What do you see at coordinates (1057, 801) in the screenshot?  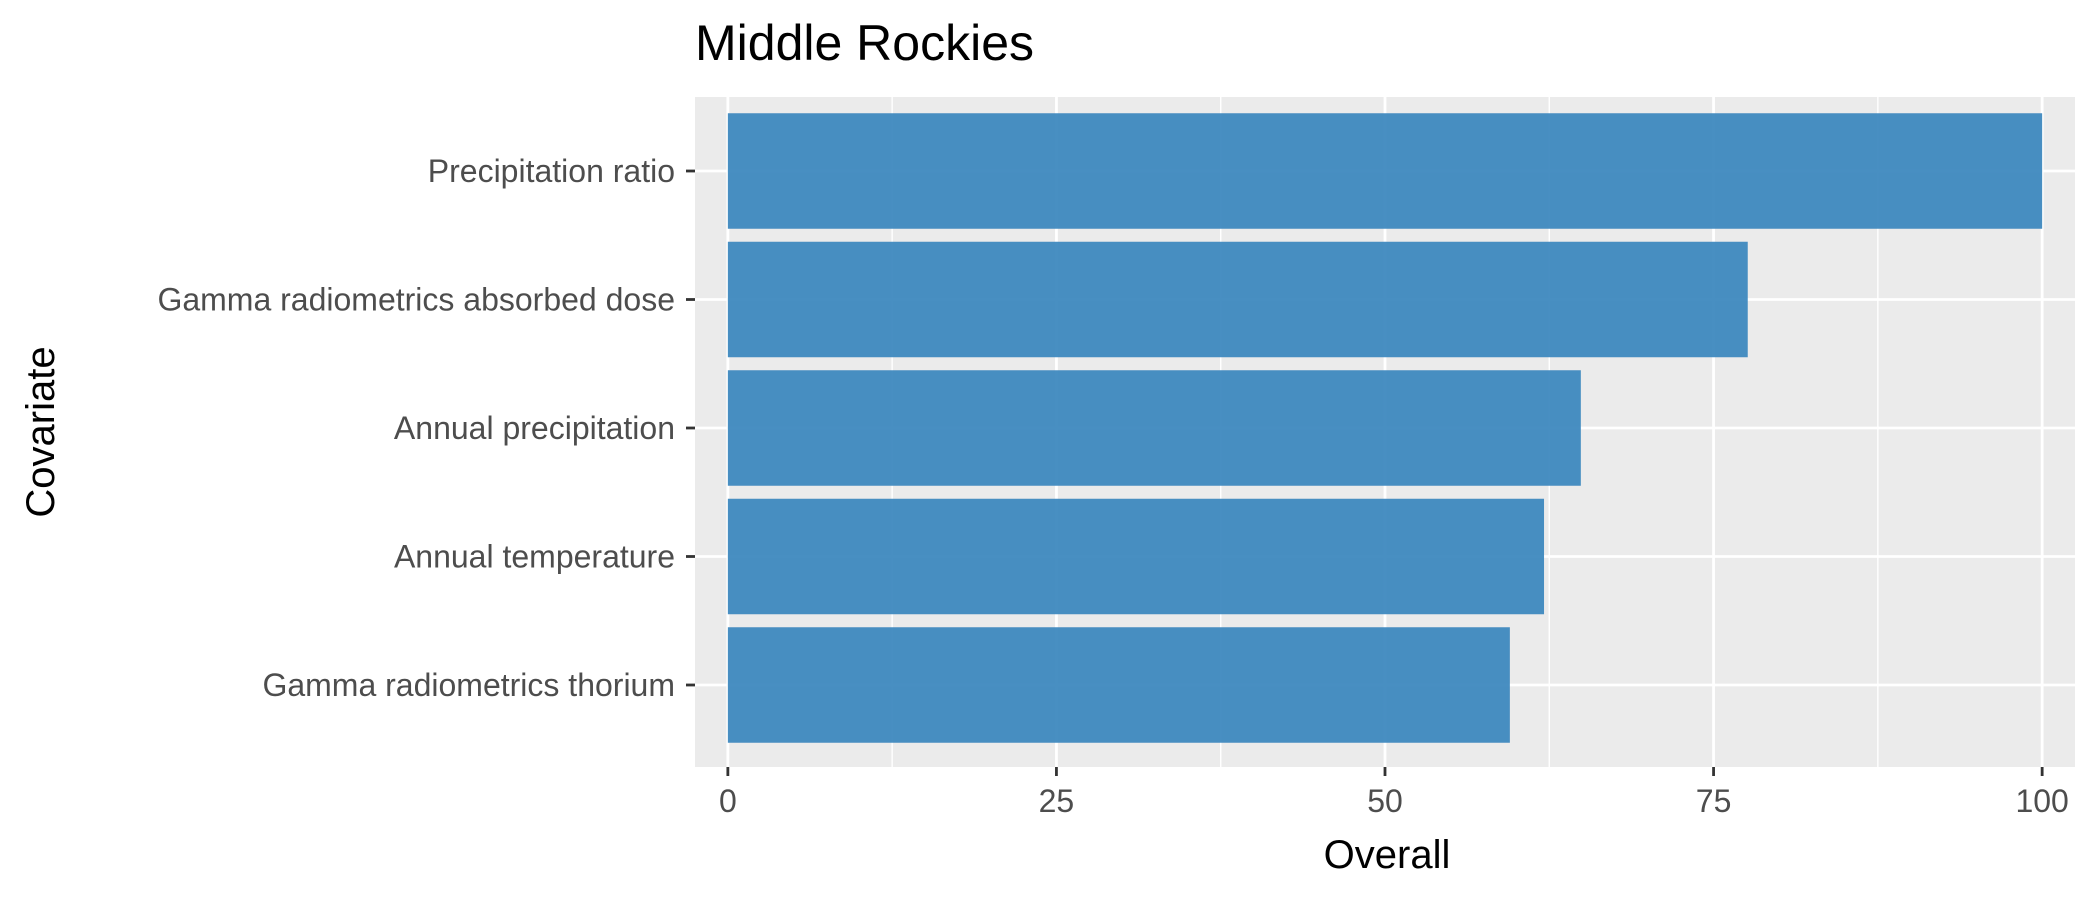 I see `x-tick-label: 25` at bounding box center [1057, 801].